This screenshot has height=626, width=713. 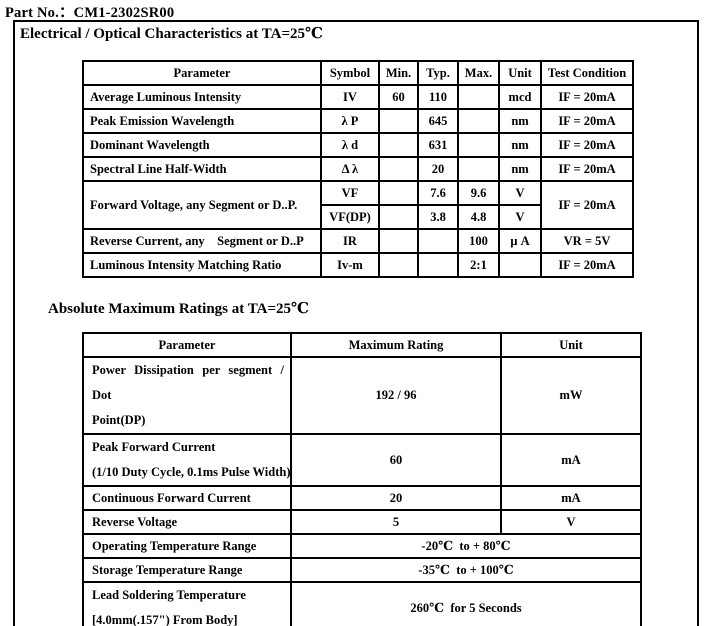 What do you see at coordinates (202, 265) in the screenshot?
I see `cell-parameter: Luminous Intensity Matching Ratio` at bounding box center [202, 265].